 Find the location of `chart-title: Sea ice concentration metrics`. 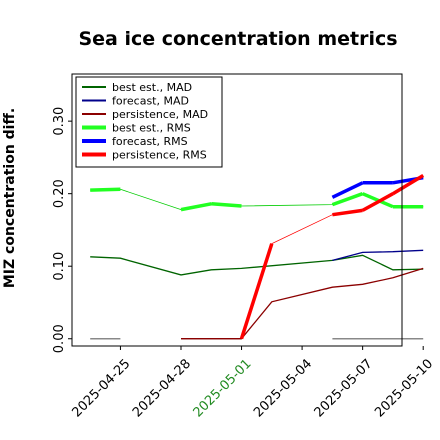

chart-title: Sea ice concentration metrics is located at coordinates (237, 39).